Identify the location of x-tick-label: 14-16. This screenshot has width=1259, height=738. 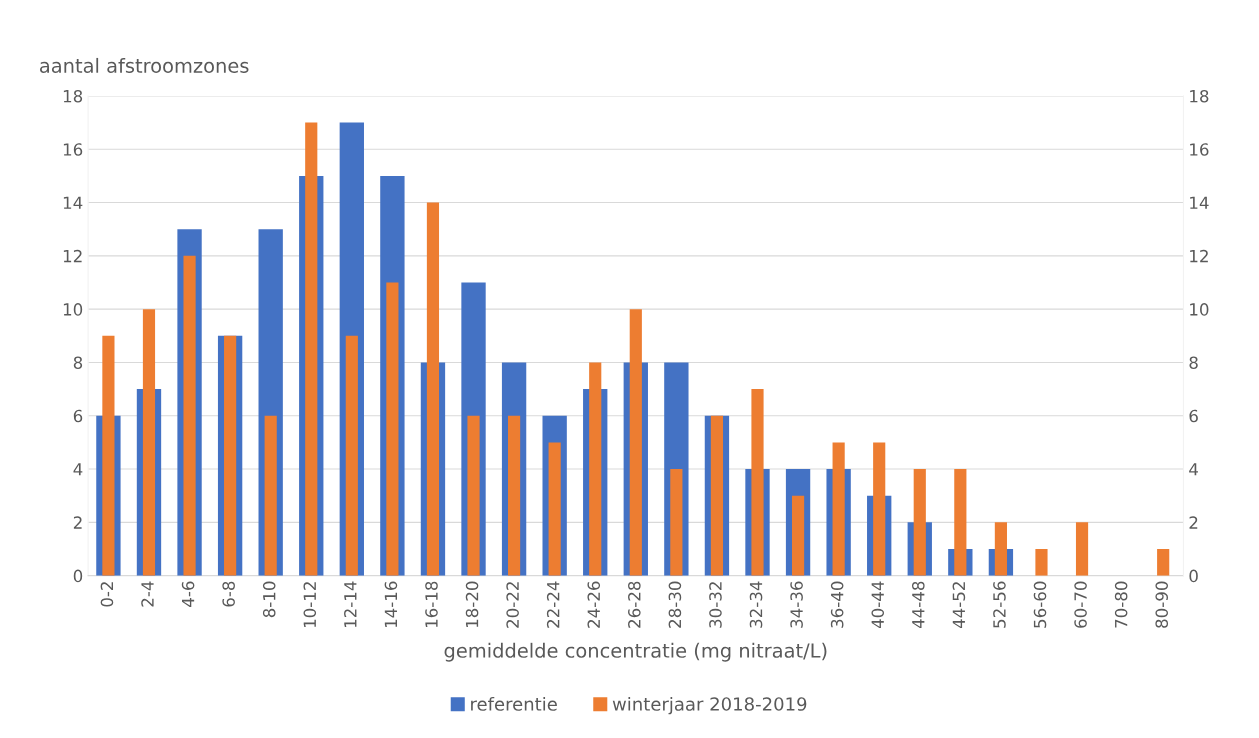
(391, 604).